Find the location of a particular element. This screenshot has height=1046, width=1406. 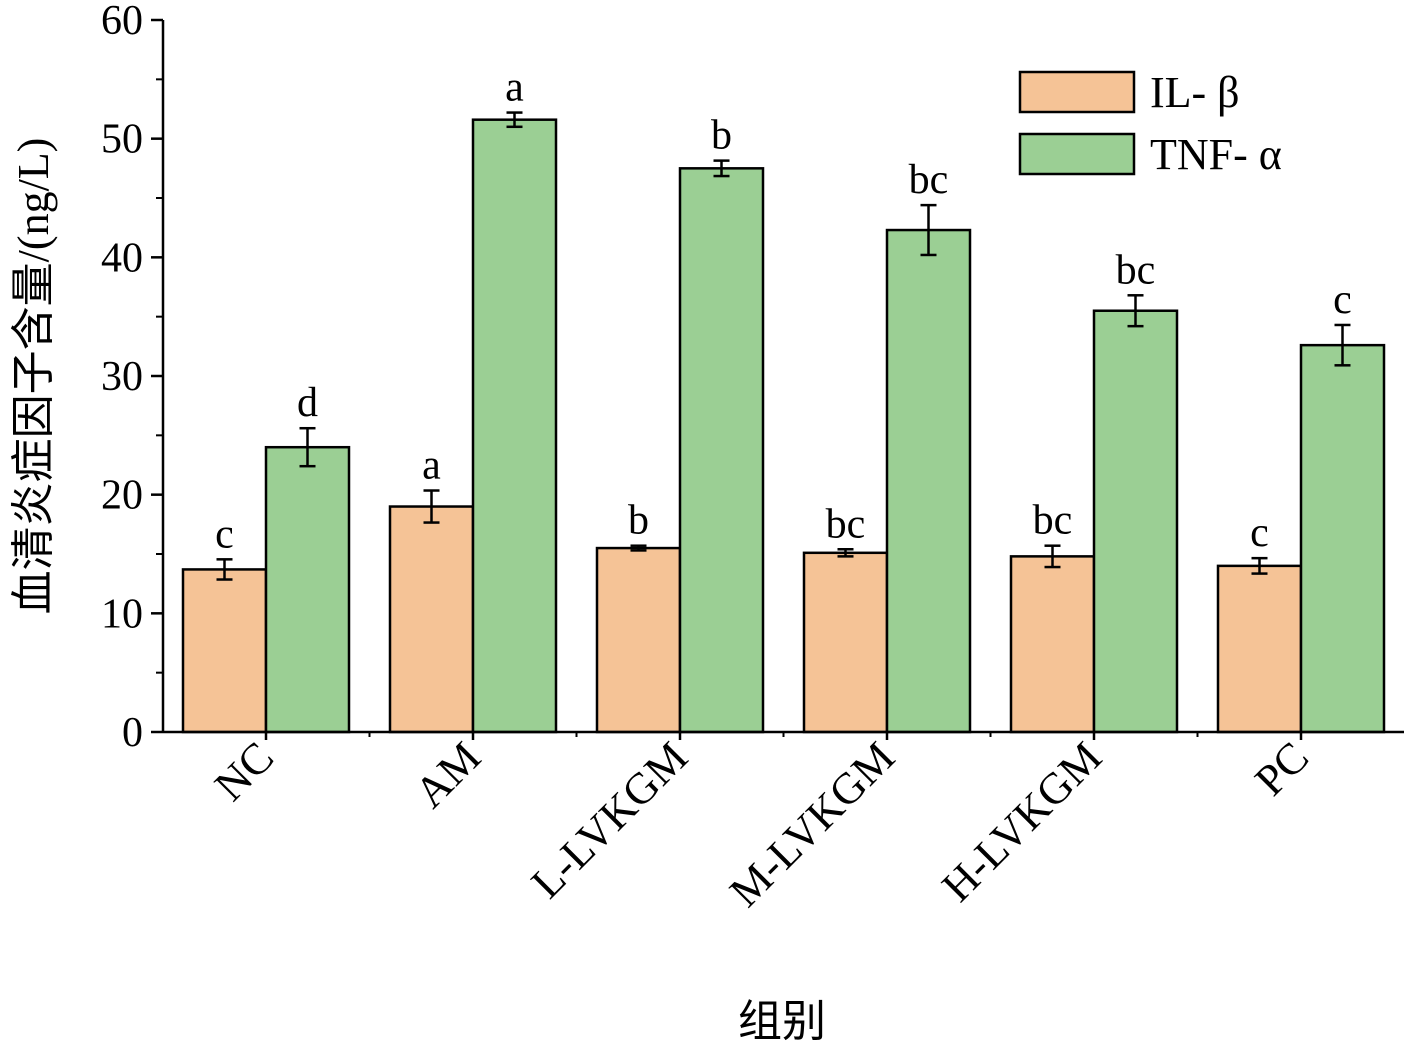

y-tick-label: 50 is located at coordinates (122, 140).